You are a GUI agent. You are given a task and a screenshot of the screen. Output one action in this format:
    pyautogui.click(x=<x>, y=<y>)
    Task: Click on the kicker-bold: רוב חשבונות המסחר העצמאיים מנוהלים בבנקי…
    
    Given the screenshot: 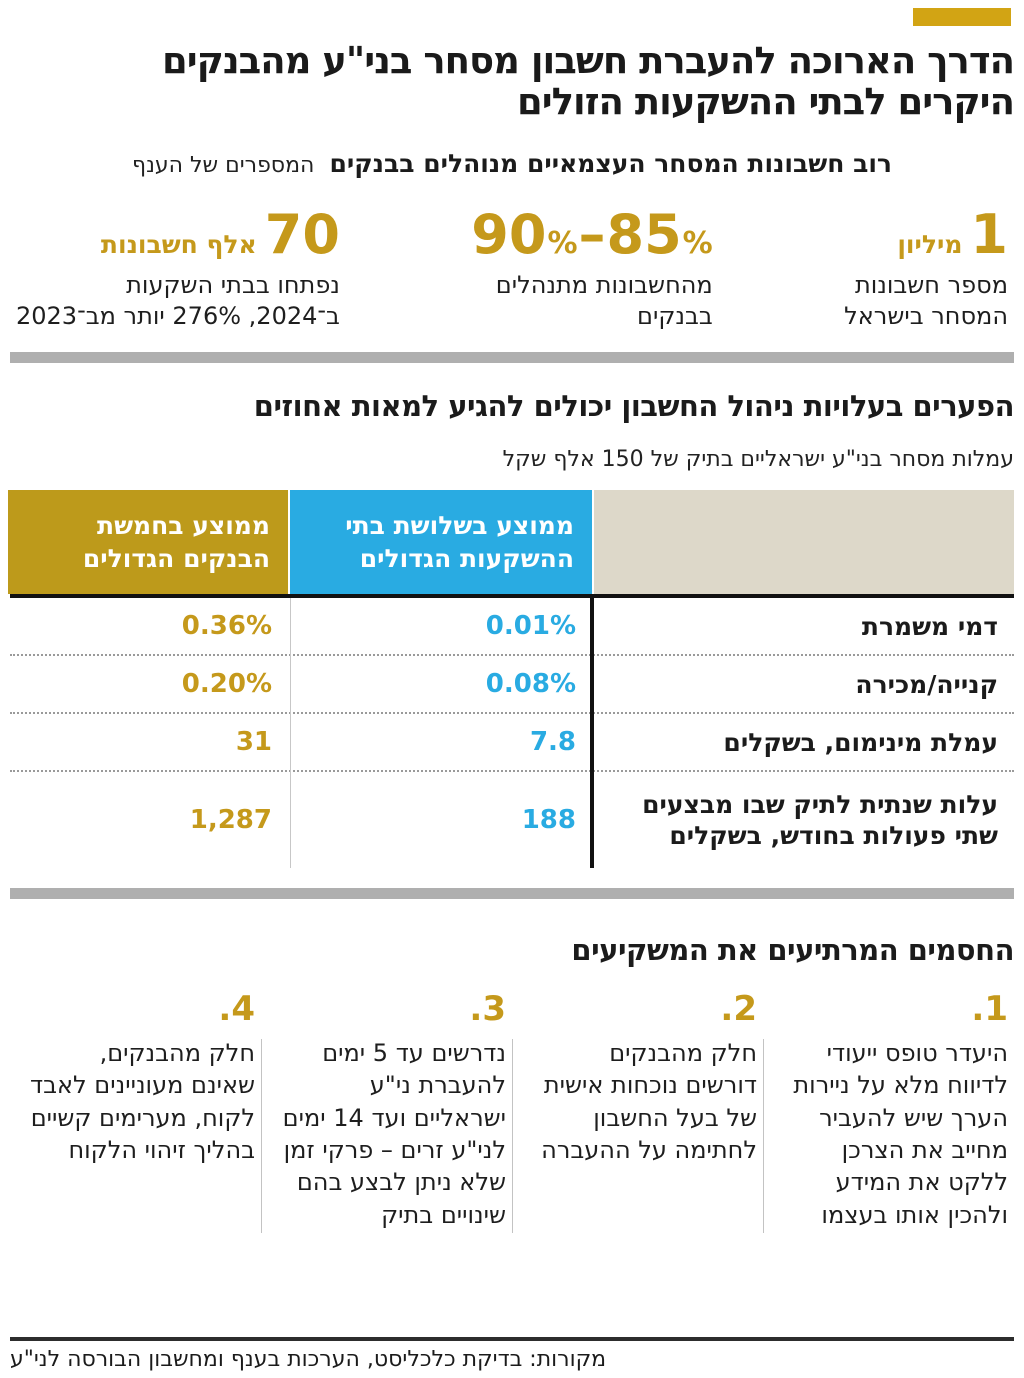 What is the action you would take?
    pyautogui.click(x=610, y=163)
    